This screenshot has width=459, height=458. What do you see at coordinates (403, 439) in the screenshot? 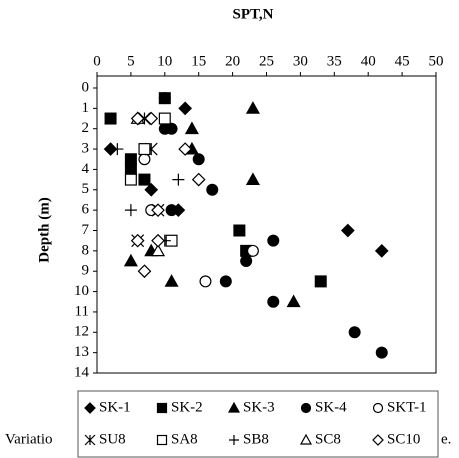
I see `legend-label: SC10` at bounding box center [403, 439].